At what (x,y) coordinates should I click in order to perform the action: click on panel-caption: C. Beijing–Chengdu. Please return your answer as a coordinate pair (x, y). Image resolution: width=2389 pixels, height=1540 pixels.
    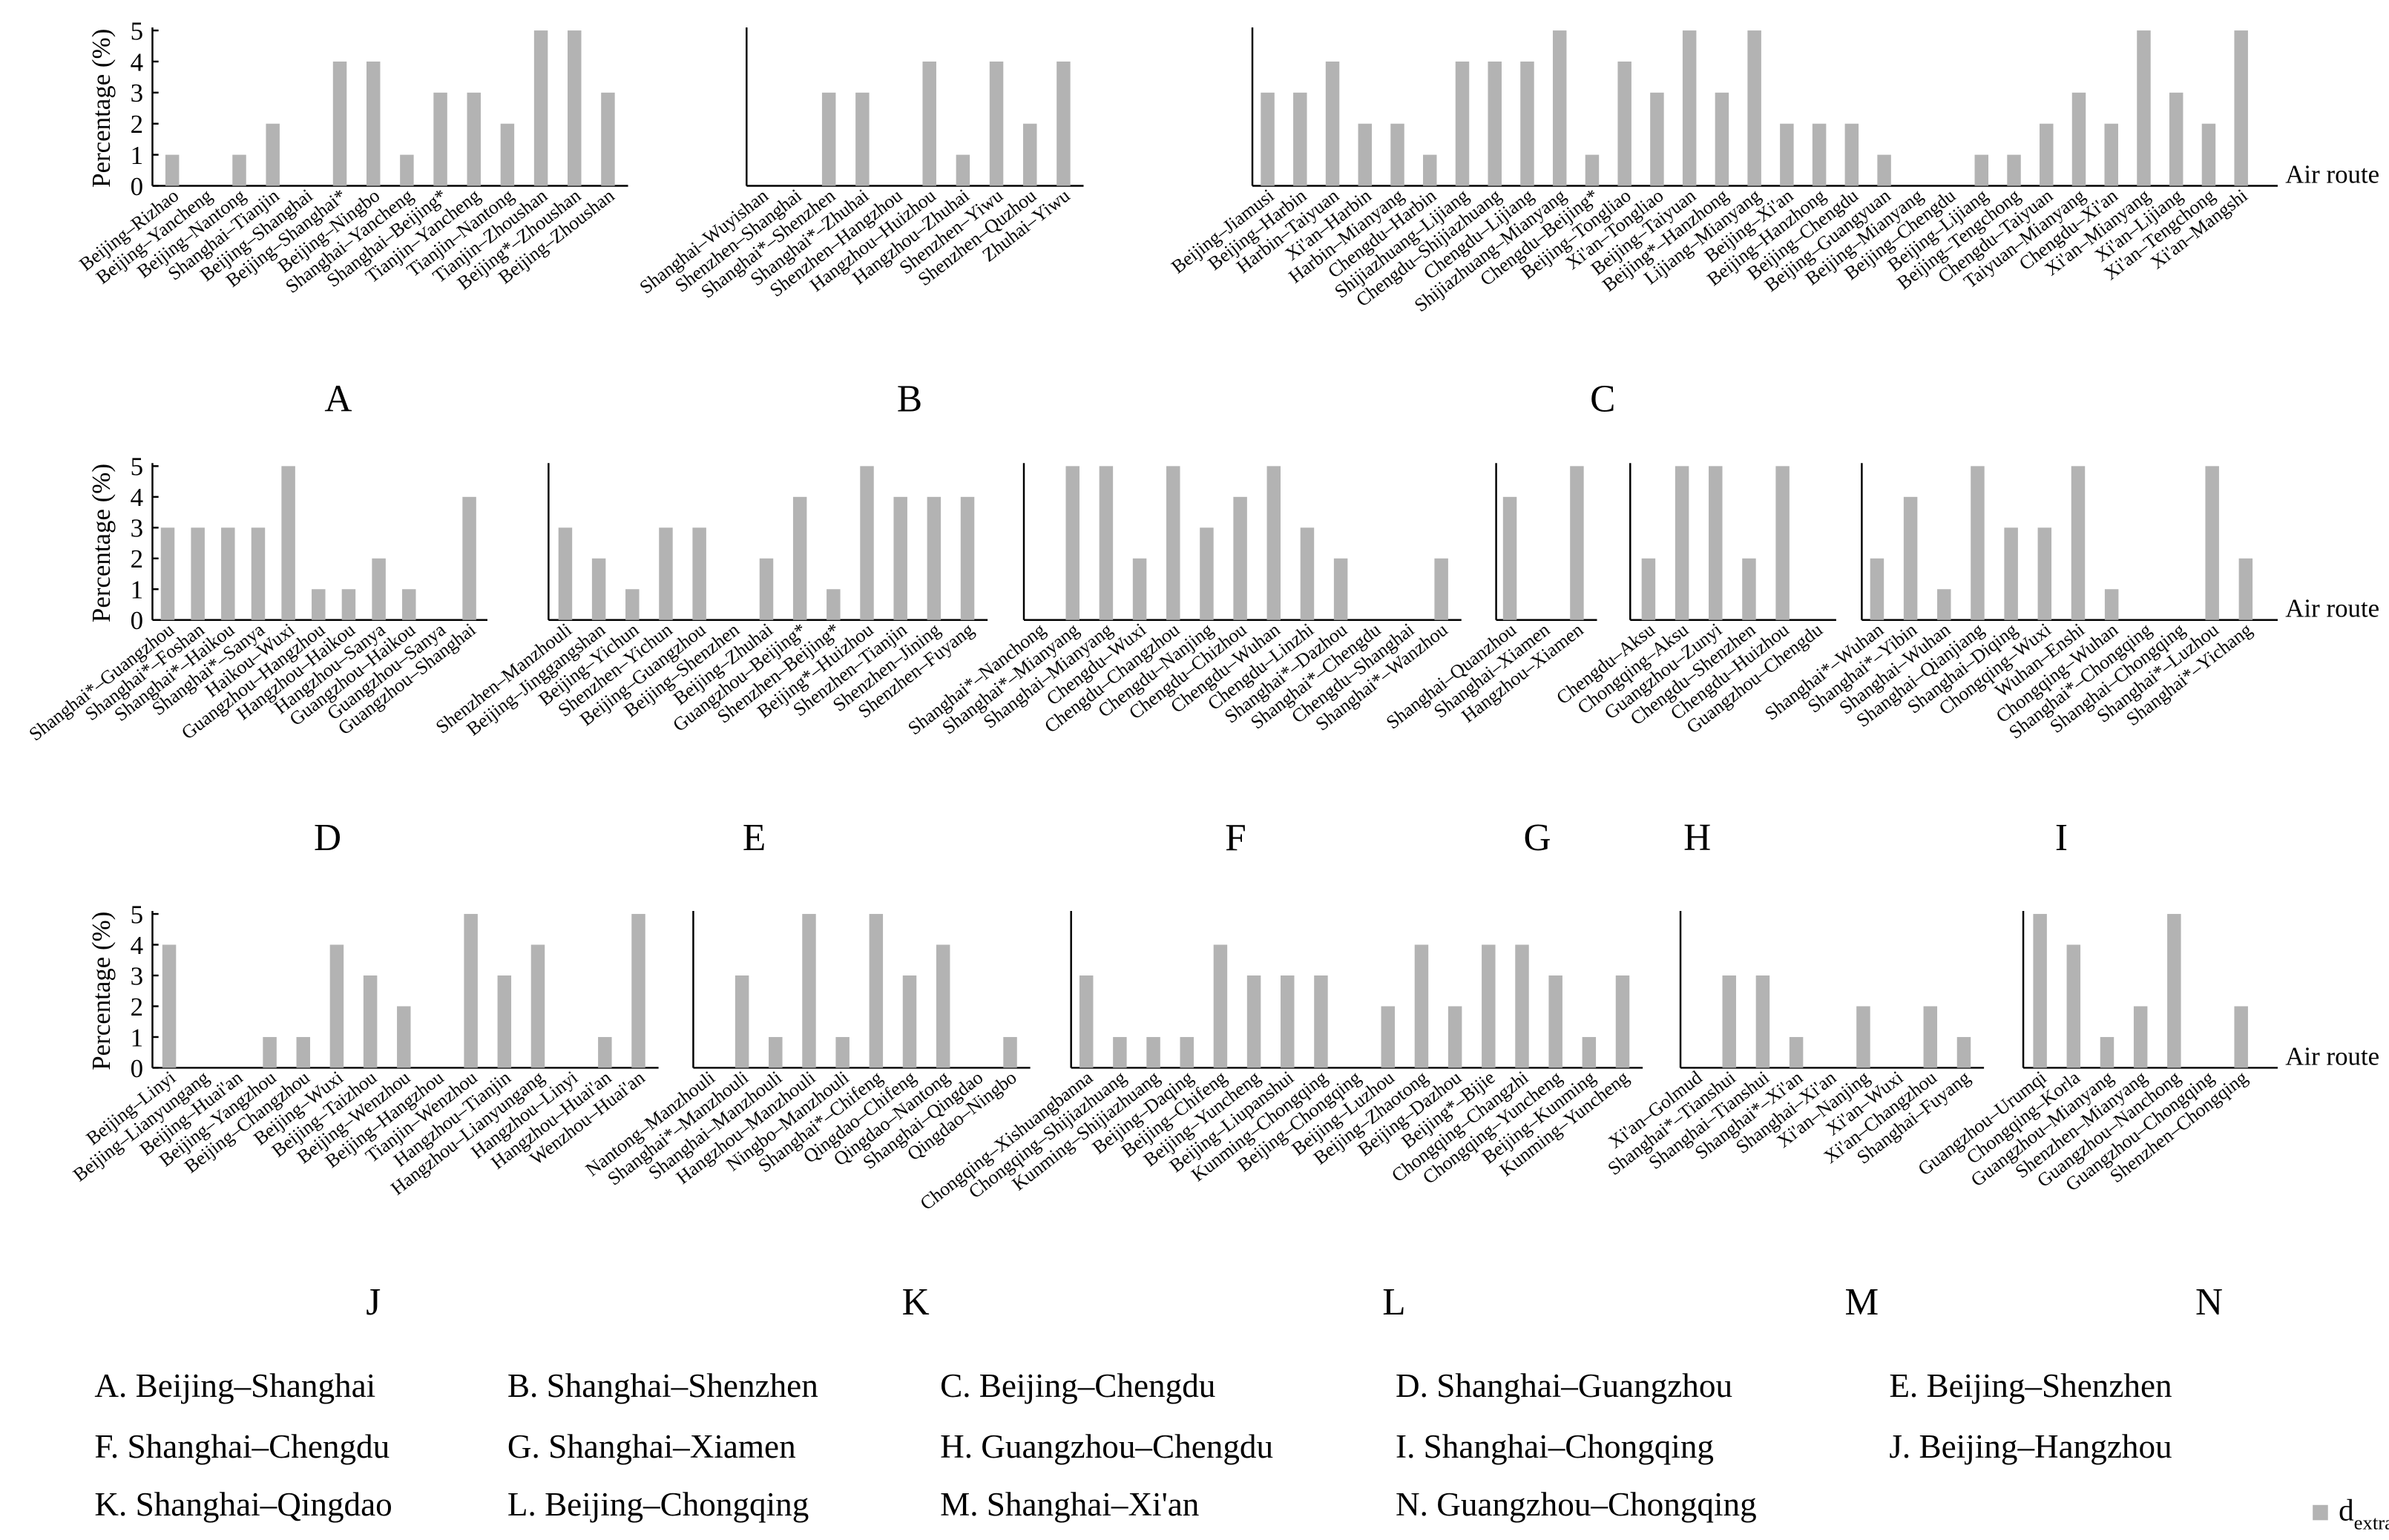
    Looking at the image, I should click on (1077, 1385).